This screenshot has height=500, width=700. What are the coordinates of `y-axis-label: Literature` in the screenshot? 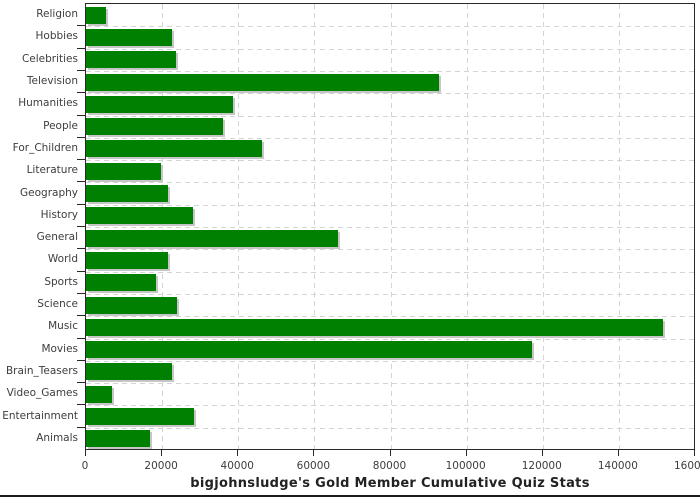 It's located at (52, 170).